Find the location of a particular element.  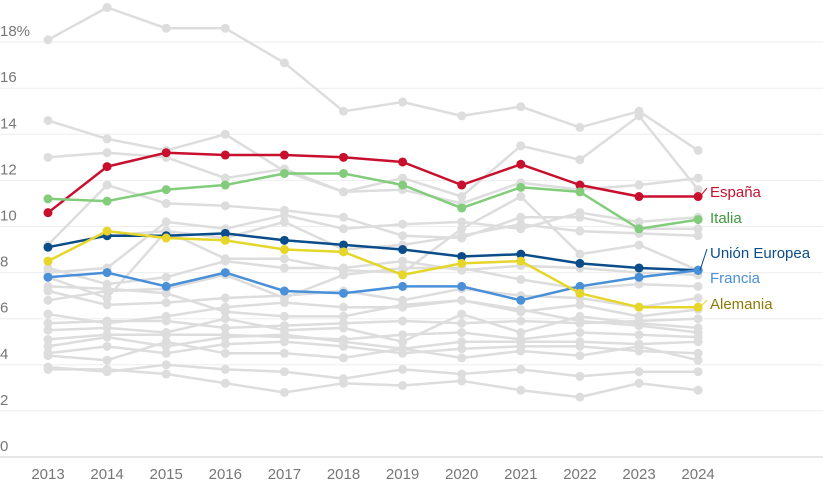

x-tick-label: 2016 is located at coordinates (225, 474).